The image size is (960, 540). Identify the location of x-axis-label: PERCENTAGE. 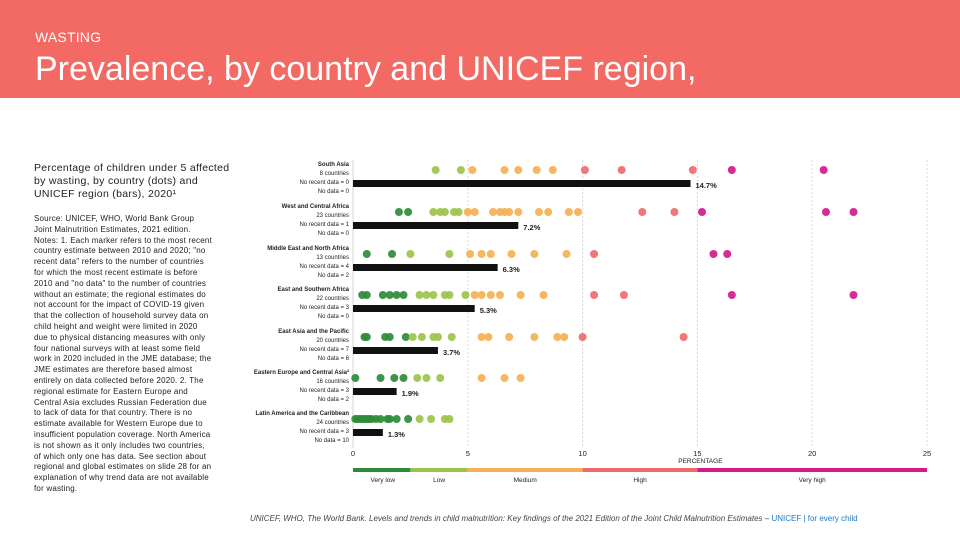
(700, 461).